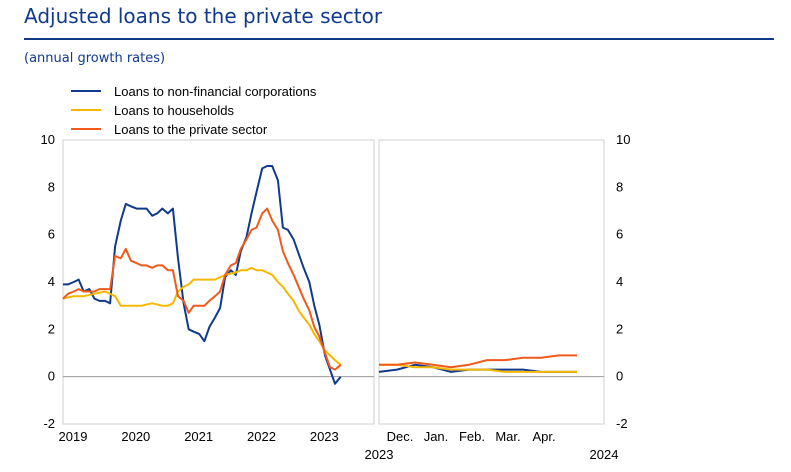 Image resolution: width=791 pixels, height=472 pixels. Describe the element at coordinates (135, 436) in the screenshot. I see `x-tick-label-long: 2020` at that location.